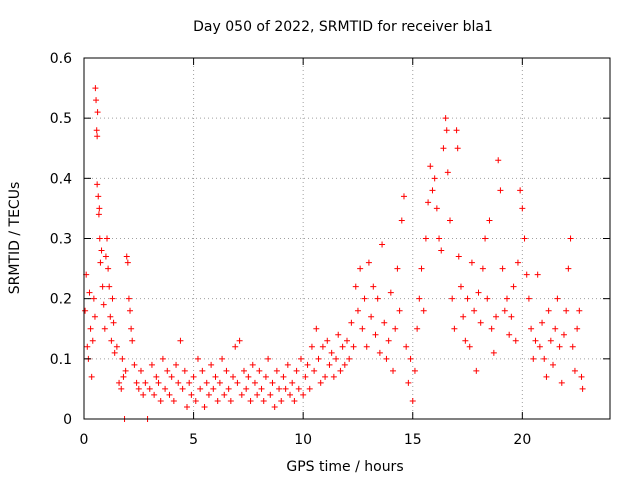 The image size is (640, 480). I want to click on y-tick-label: 0.4, so click(61, 179).